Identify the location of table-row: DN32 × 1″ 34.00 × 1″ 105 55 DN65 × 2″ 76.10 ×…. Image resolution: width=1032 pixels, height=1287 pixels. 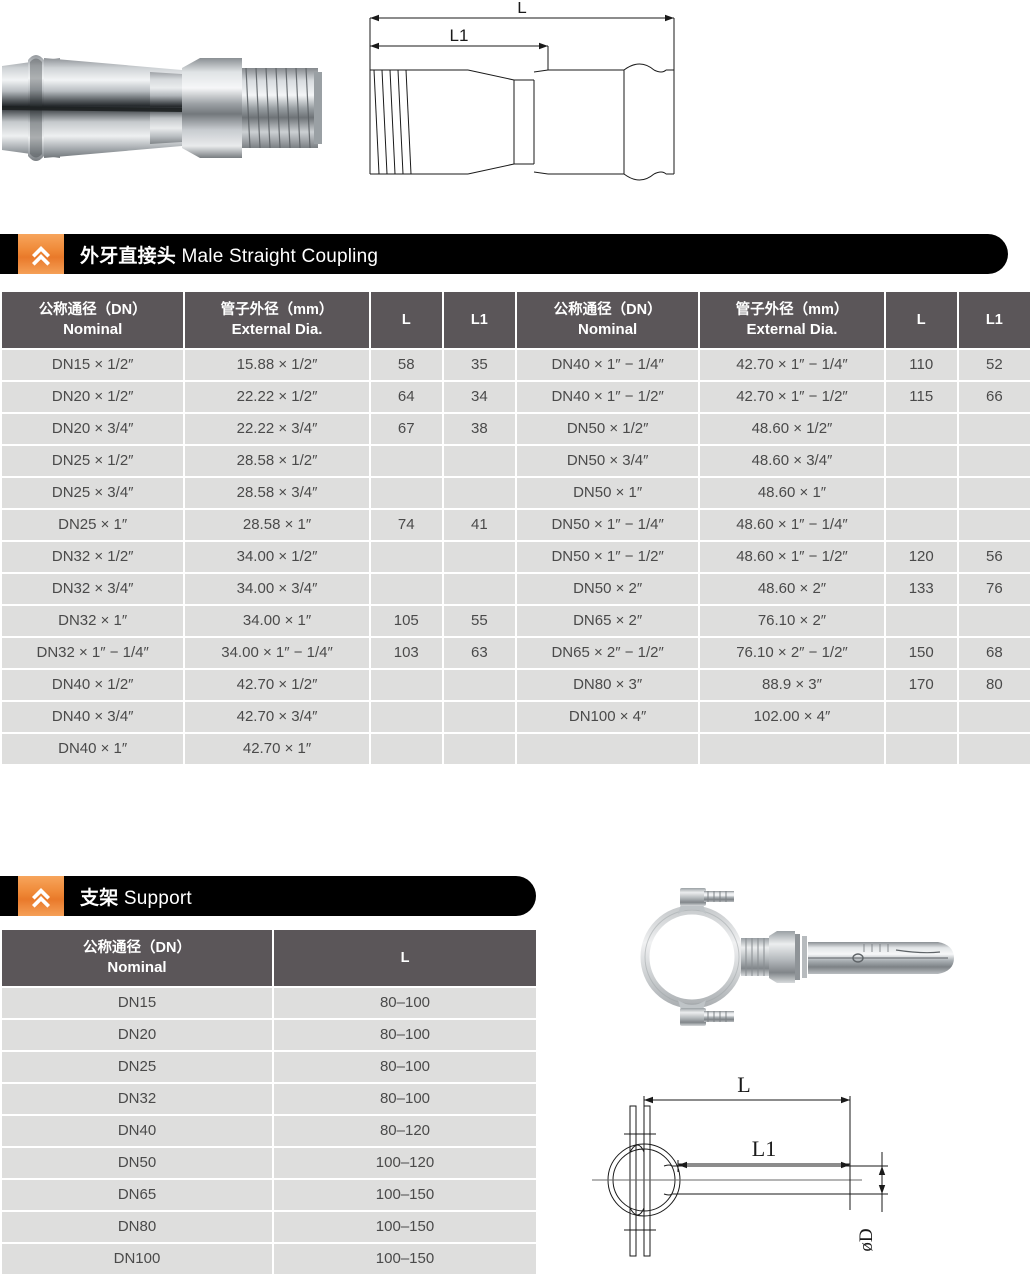
(516, 620).